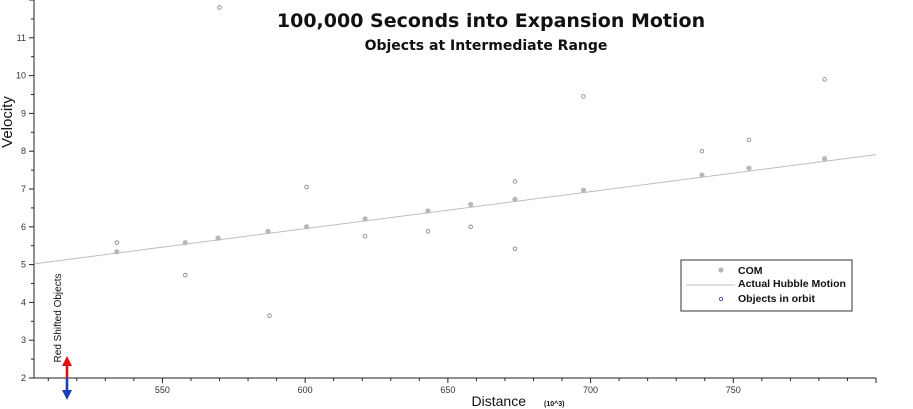 The image size is (913, 409). I want to click on y-tick-label: 6, so click(23, 227).